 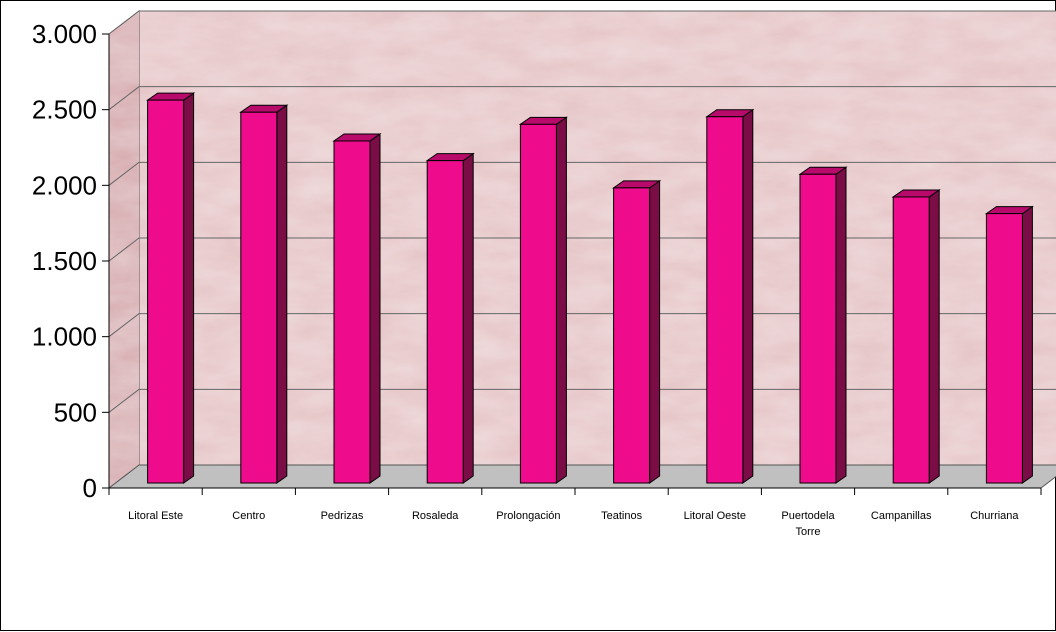 What do you see at coordinates (64, 185) in the screenshot?
I see `y-tick-label: 2.000` at bounding box center [64, 185].